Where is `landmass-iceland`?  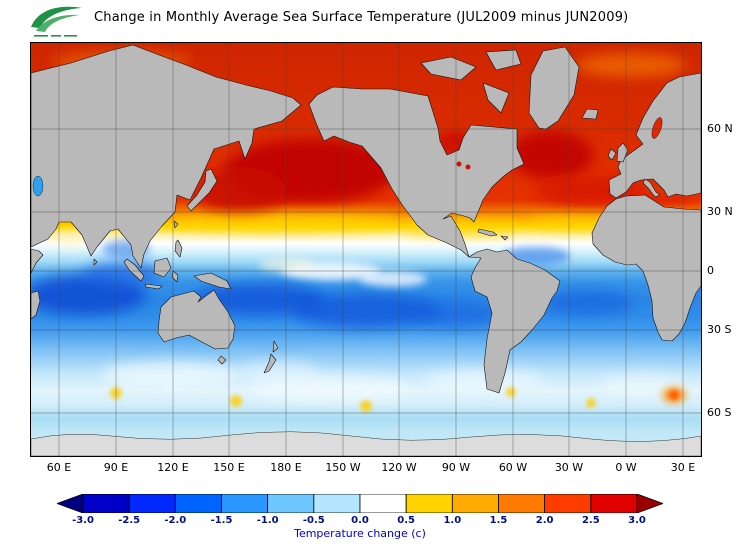
landmass-iceland is located at coordinates (590, 114).